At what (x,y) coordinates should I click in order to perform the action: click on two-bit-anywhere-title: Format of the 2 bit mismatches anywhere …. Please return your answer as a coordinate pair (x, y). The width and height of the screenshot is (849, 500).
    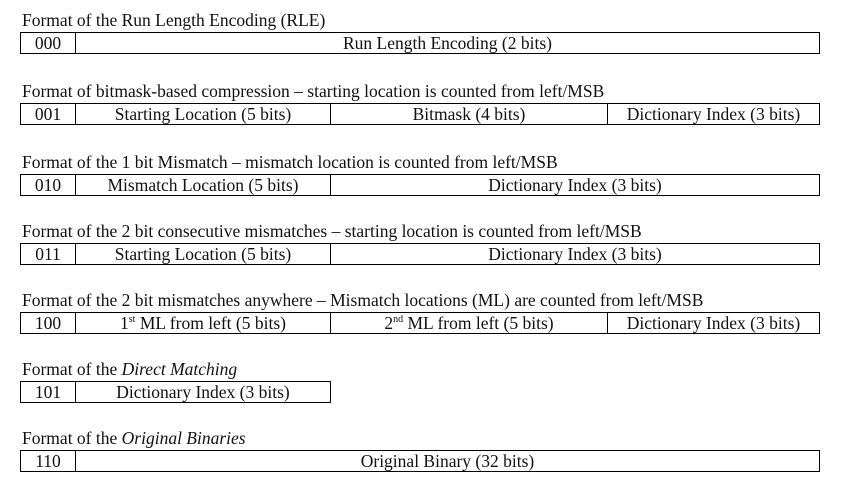
    Looking at the image, I should click on (363, 300).